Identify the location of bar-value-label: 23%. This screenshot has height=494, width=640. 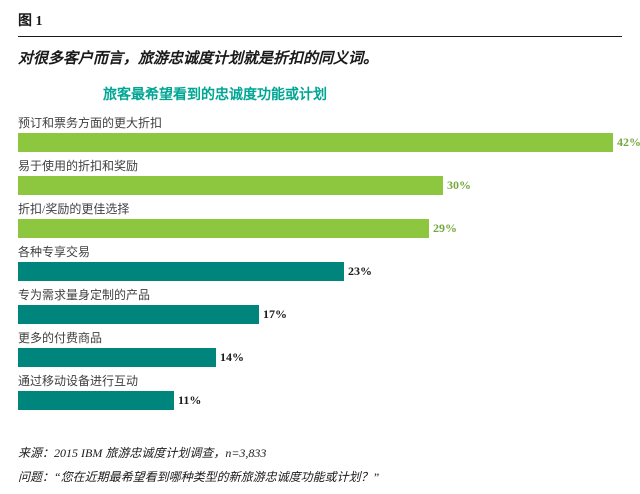
(360, 271).